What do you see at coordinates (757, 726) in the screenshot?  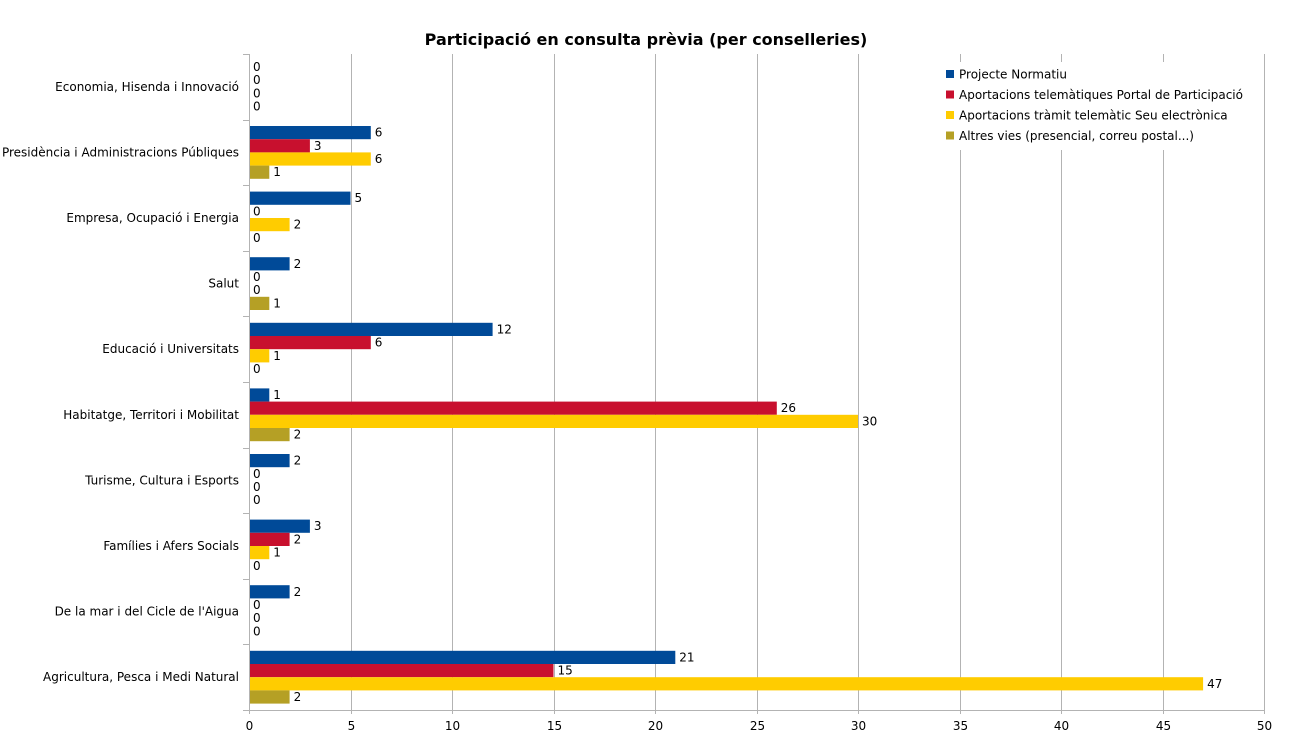 I see `x-tick-label: 25` at bounding box center [757, 726].